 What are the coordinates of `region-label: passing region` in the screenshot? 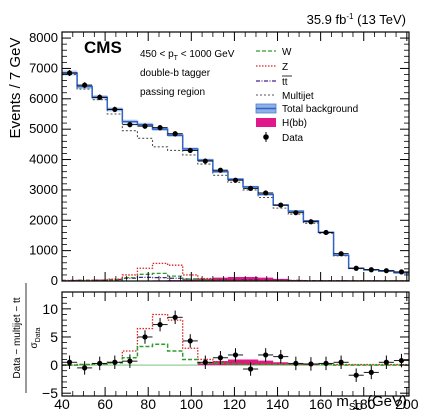 It's located at (172, 92).